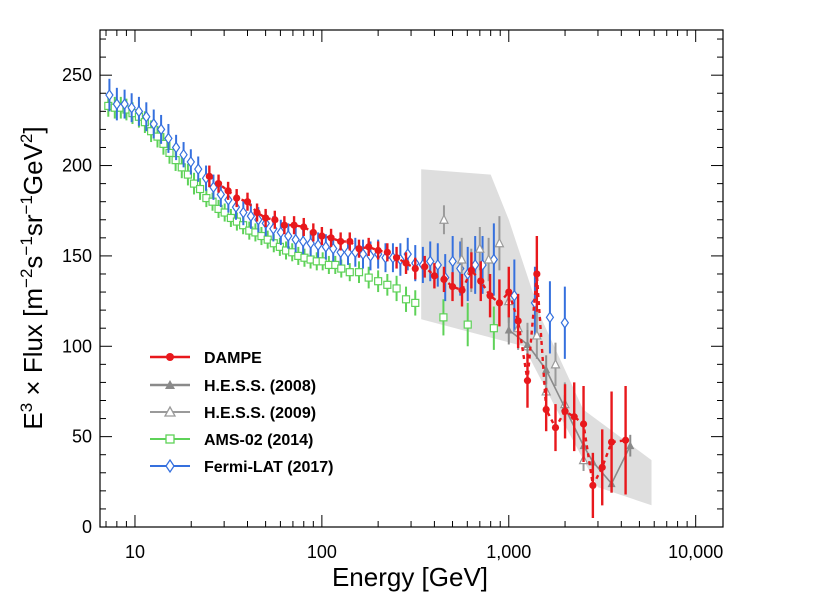 This screenshot has width=830, height=599. I want to click on legend-entry-dampe: DAMPE, so click(206, 358).